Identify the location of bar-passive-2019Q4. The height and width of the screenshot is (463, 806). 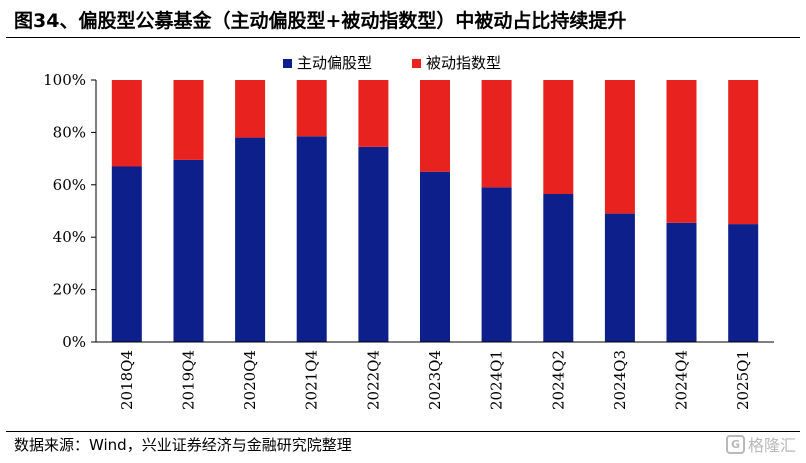
(188, 120).